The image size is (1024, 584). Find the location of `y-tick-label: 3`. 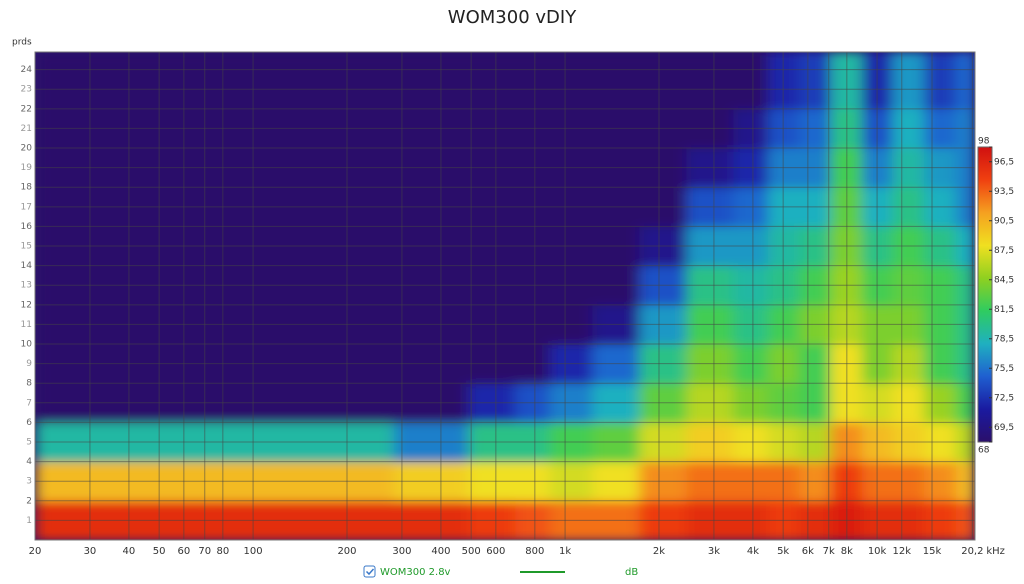

y-tick-label: 3 is located at coordinates (29, 482).